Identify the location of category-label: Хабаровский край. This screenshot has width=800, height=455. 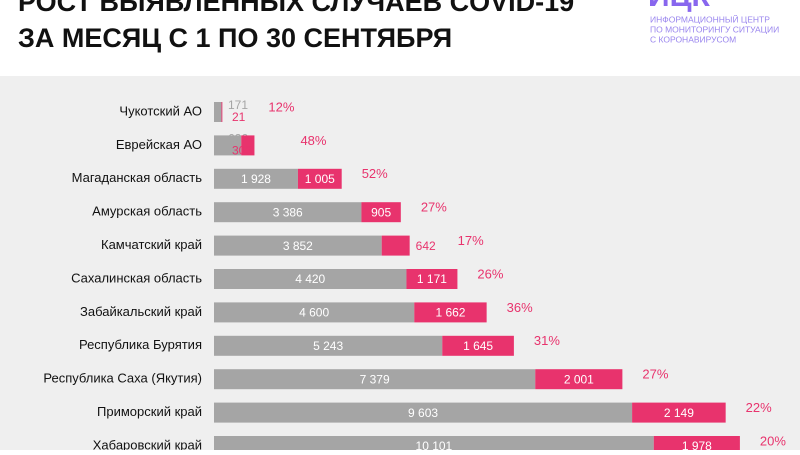
(147, 443).